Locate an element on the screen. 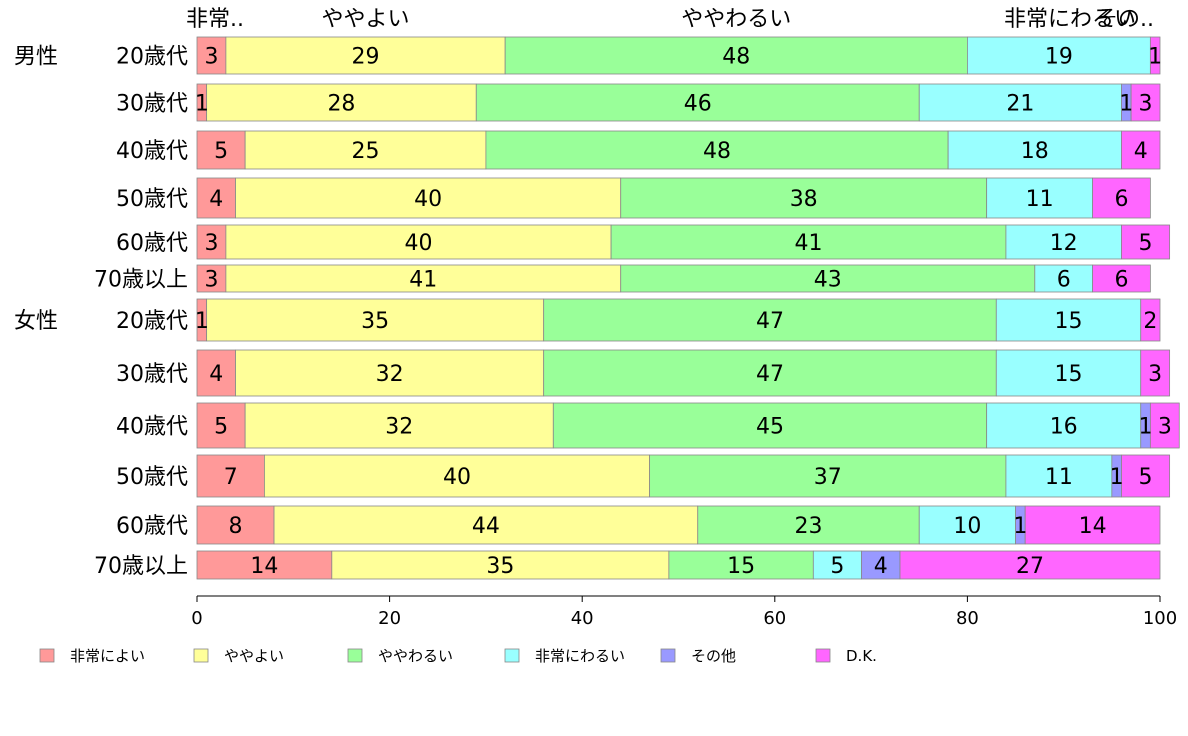 This screenshot has height=736, width=1188. group-label: 男性 is located at coordinates (36, 57).